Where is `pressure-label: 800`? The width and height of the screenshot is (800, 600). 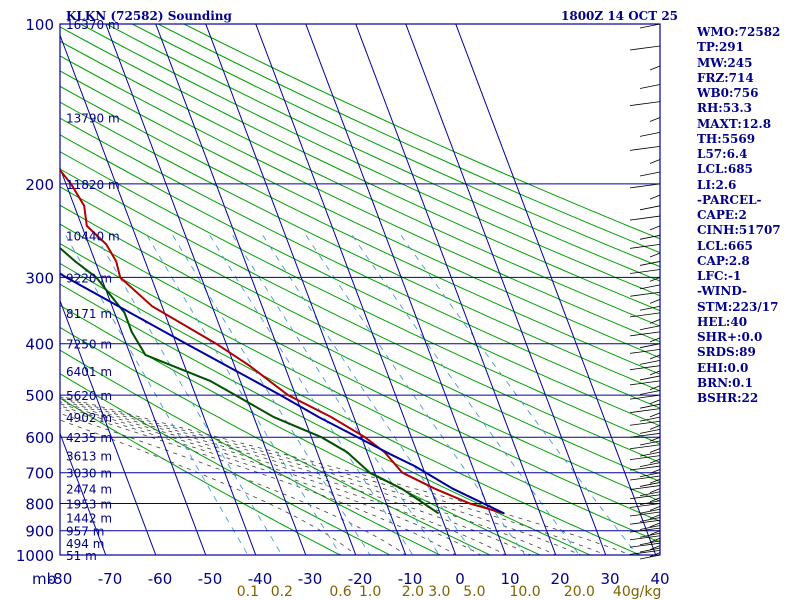 pressure-label: 800 is located at coordinates (39, 505).